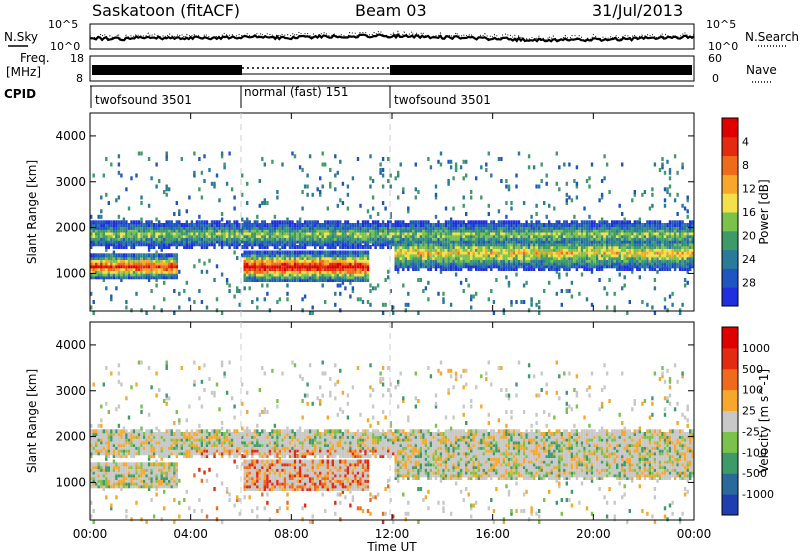 The width and height of the screenshot is (800, 558). What do you see at coordinates (35, 58) in the screenshot?
I see `freq-label-line1: Freq.` at bounding box center [35, 58].